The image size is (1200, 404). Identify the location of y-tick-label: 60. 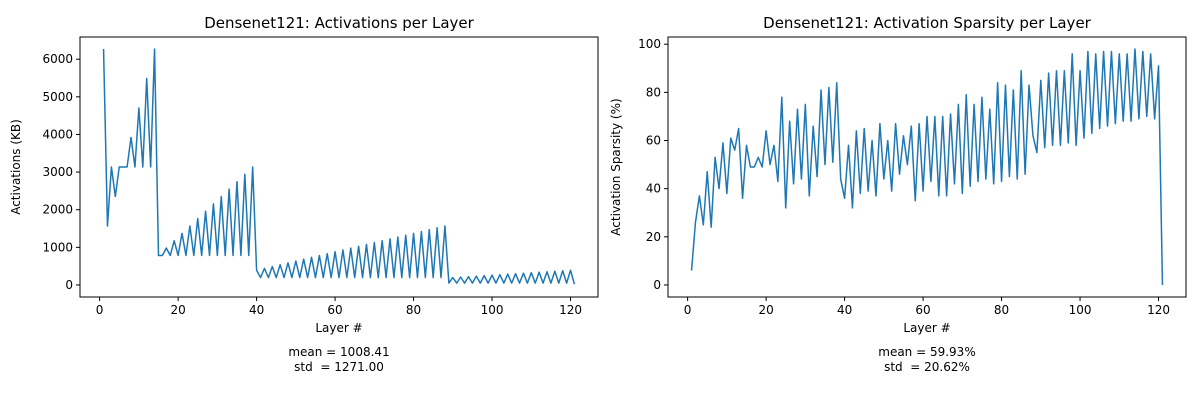
(653, 141).